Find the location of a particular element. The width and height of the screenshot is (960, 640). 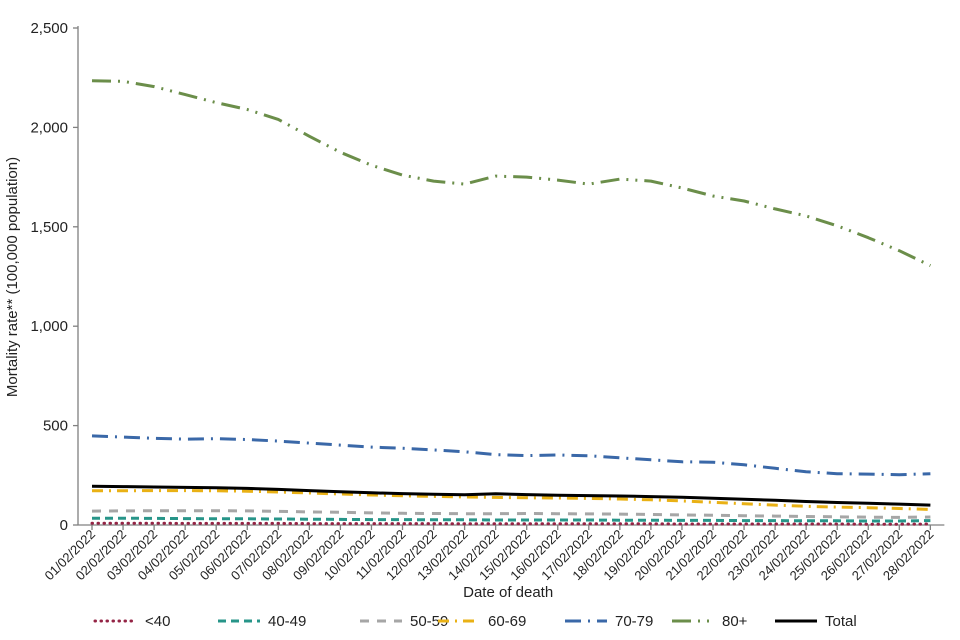

legend-label-7079: 70-79 is located at coordinates (634, 621).